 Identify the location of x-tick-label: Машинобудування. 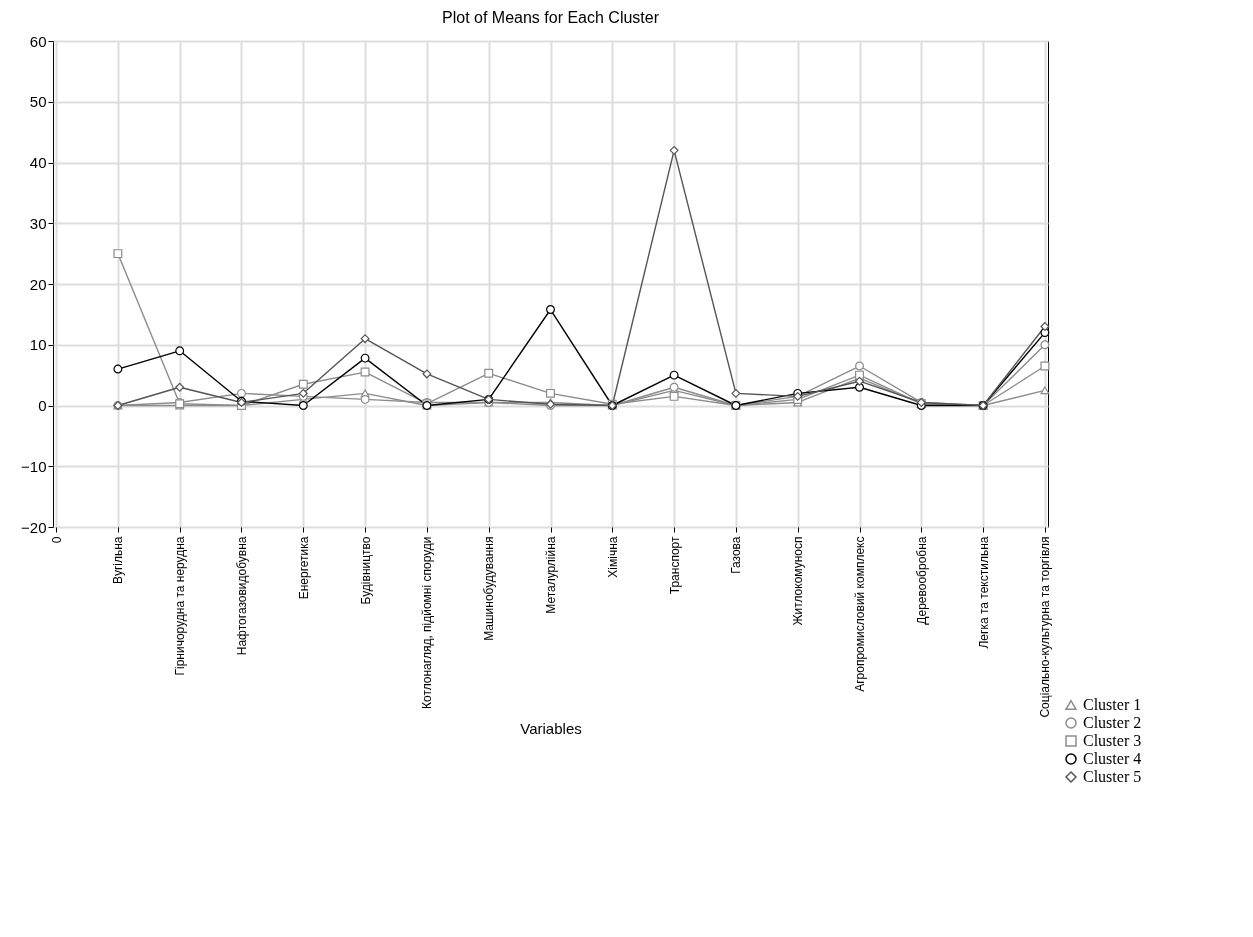
(489, 588).